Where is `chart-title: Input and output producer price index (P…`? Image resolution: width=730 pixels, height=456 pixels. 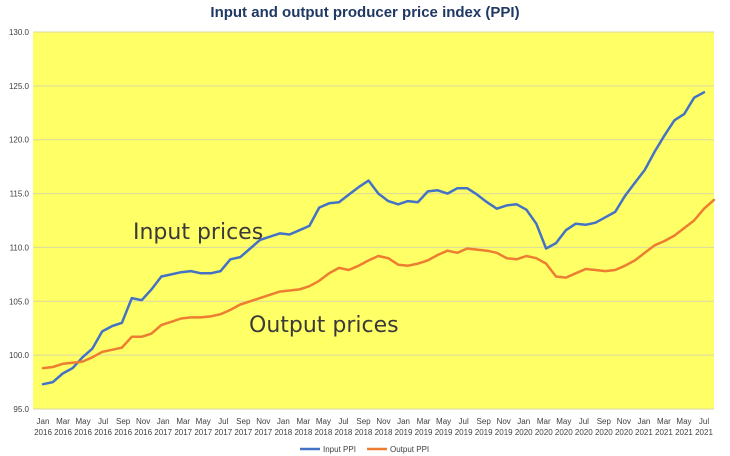 chart-title: Input and output producer price index (P… is located at coordinates (364, 12).